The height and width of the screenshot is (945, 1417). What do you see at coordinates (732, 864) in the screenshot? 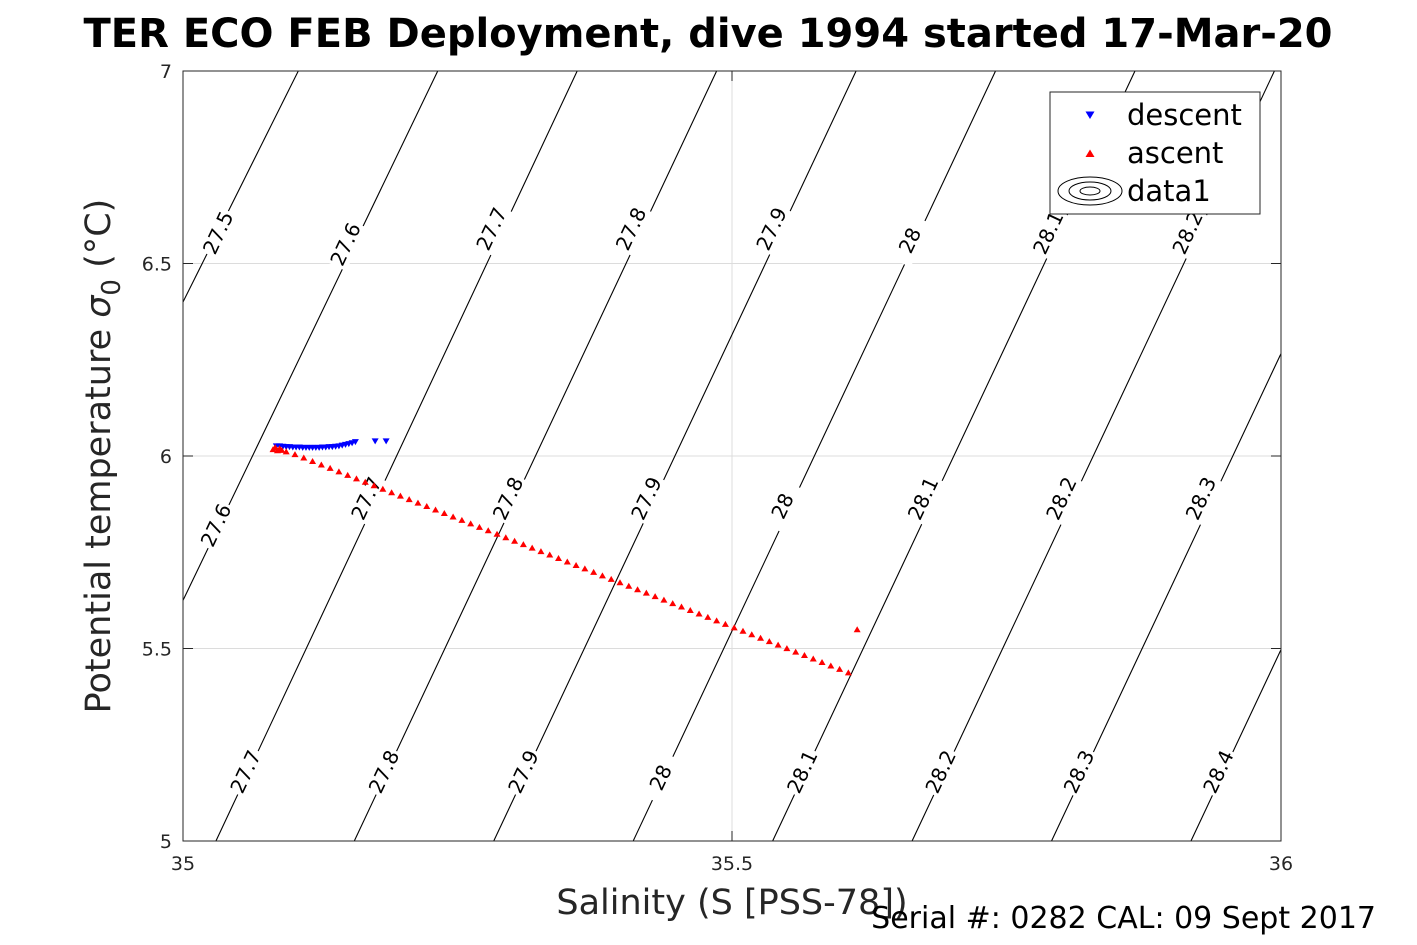
I see `x-tick-label: 35.5` at bounding box center [732, 864].